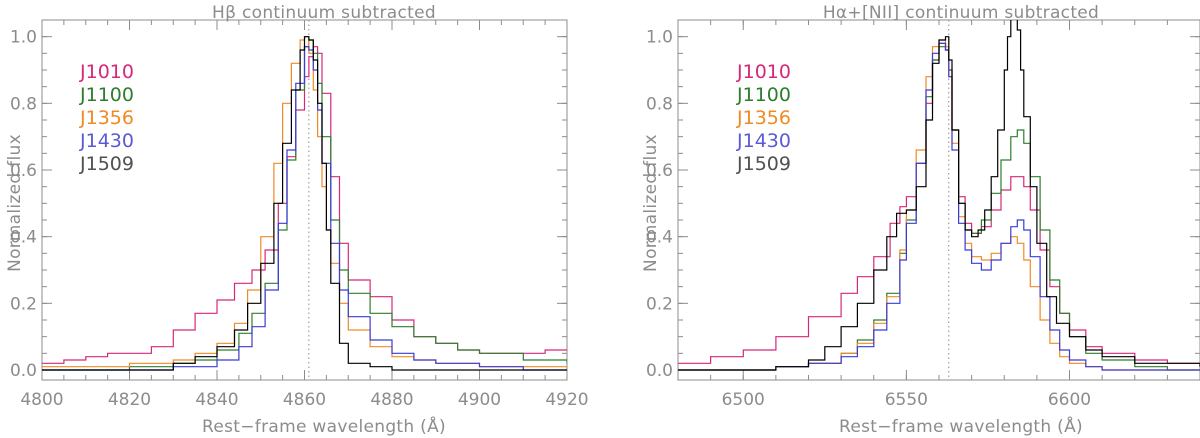  Describe the element at coordinates (106, 72) in the screenshot. I see `hbeta-legend-j1010: J1010` at that location.